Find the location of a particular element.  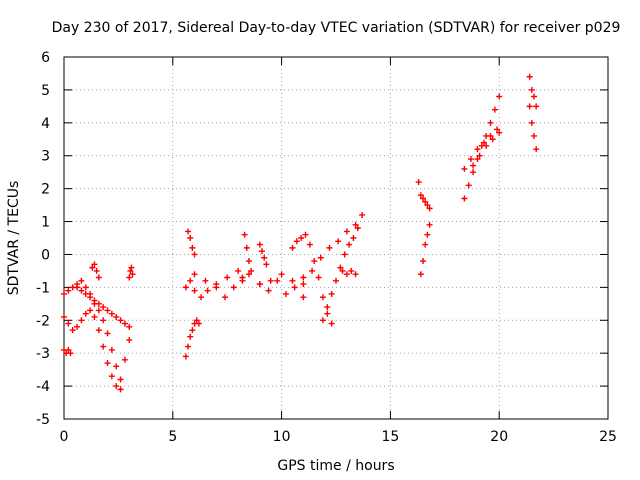

x-tick-label: 5 is located at coordinates (172, 437).